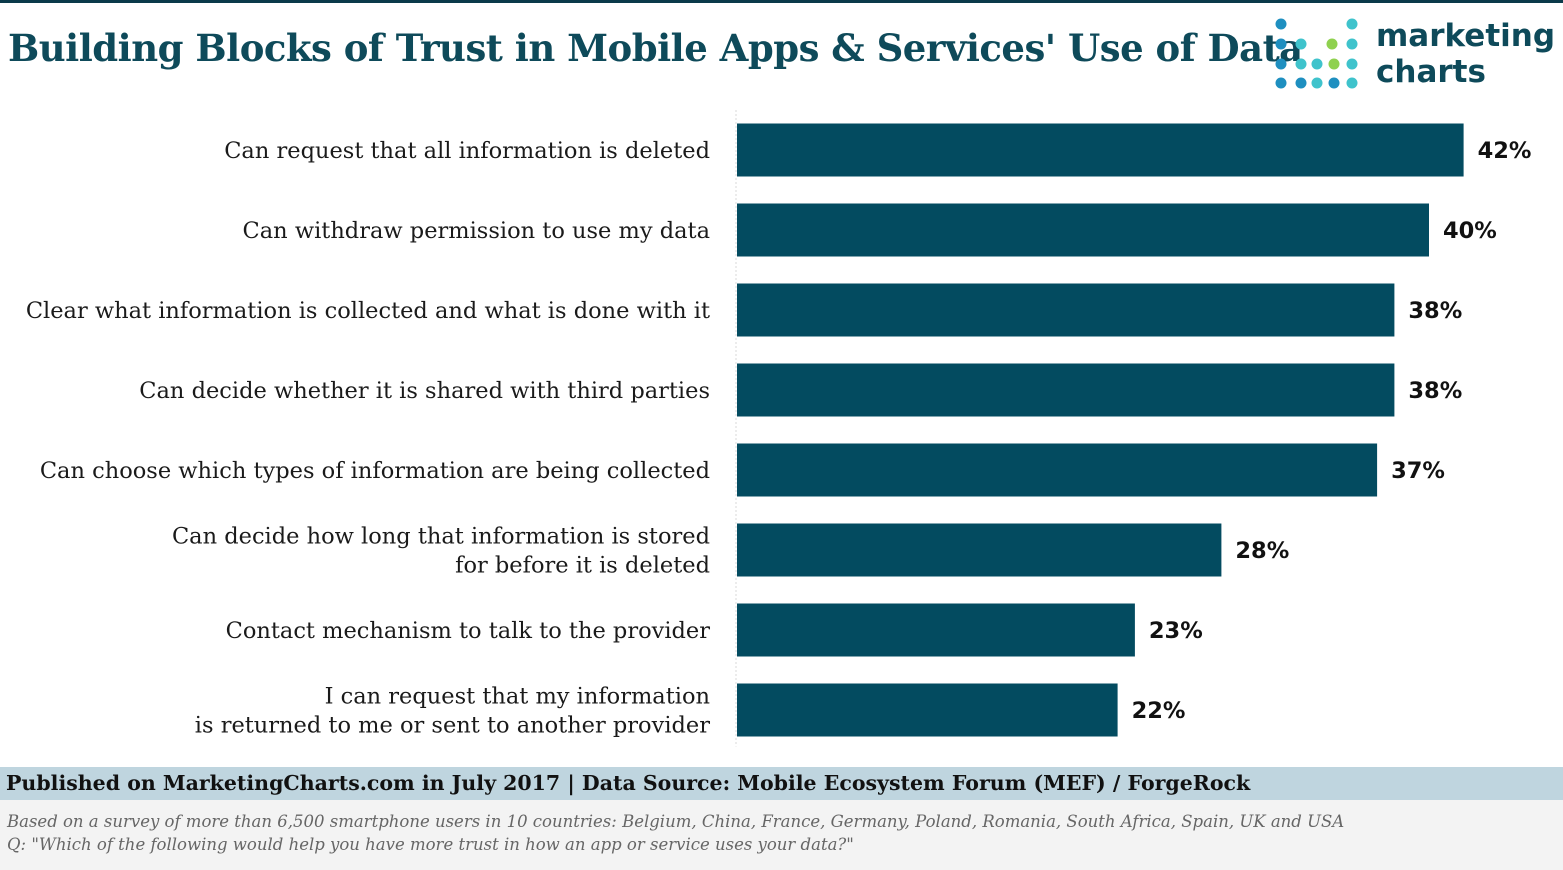  I want to click on category-label-line: I can request that my information, so click(517, 697).